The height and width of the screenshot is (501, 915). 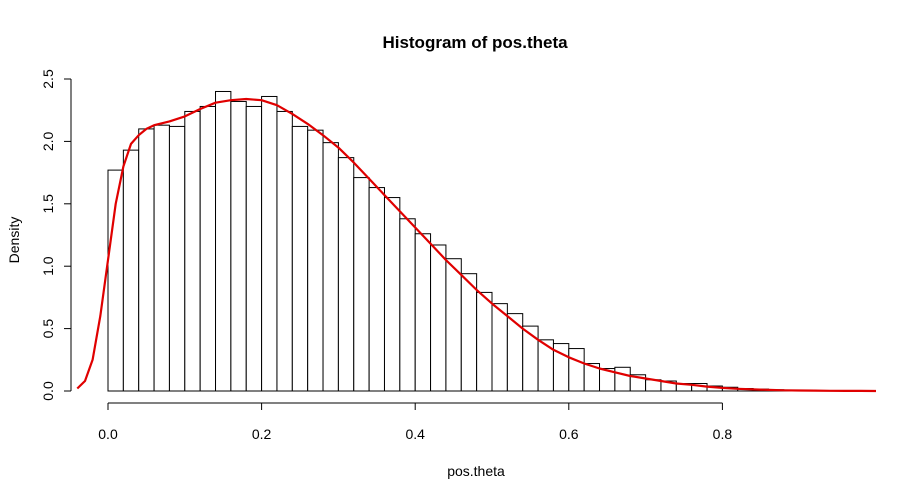 What do you see at coordinates (48, 391) in the screenshot?
I see `y-tick-label: 0.0` at bounding box center [48, 391].